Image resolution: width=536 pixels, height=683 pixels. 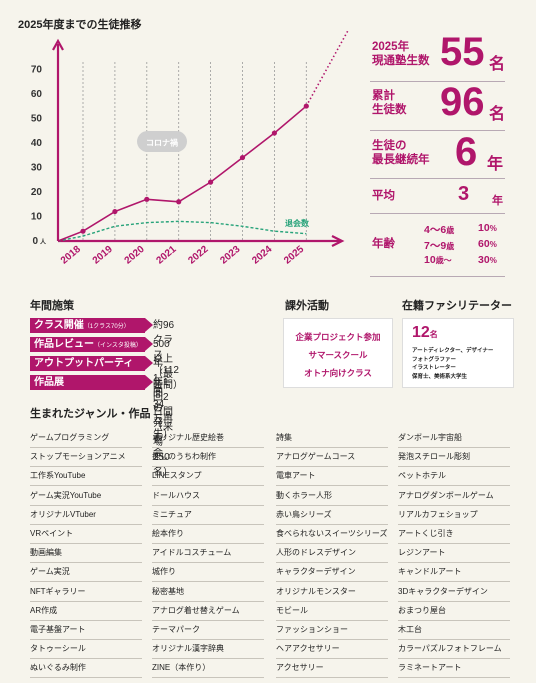 I want to click on y-tick-label: 60, so click(x=37, y=94).